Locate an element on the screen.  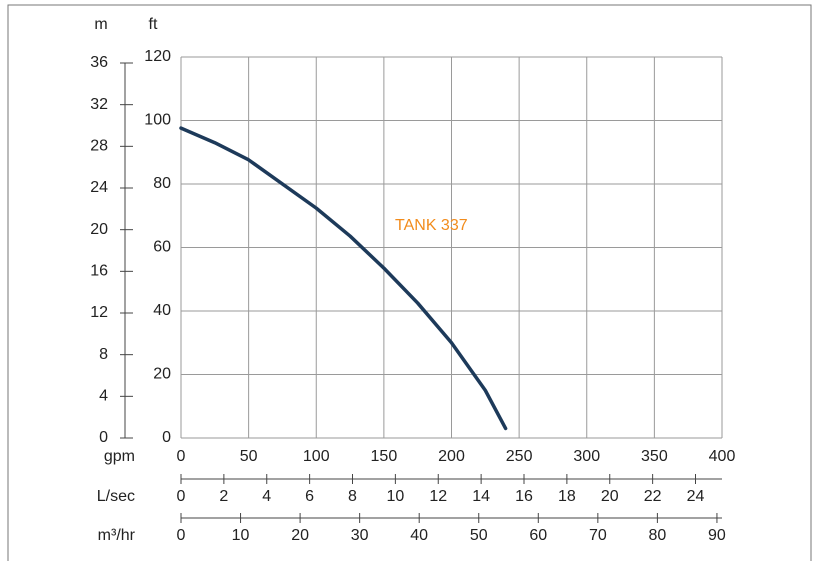
x-tick-label: 250 is located at coordinates (519, 456).